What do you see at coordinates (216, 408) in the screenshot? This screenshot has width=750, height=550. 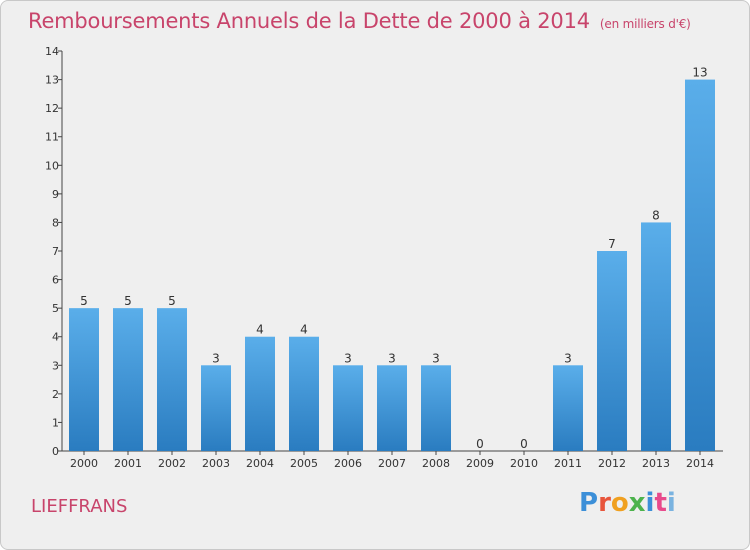 I see `bar-2003` at bounding box center [216, 408].